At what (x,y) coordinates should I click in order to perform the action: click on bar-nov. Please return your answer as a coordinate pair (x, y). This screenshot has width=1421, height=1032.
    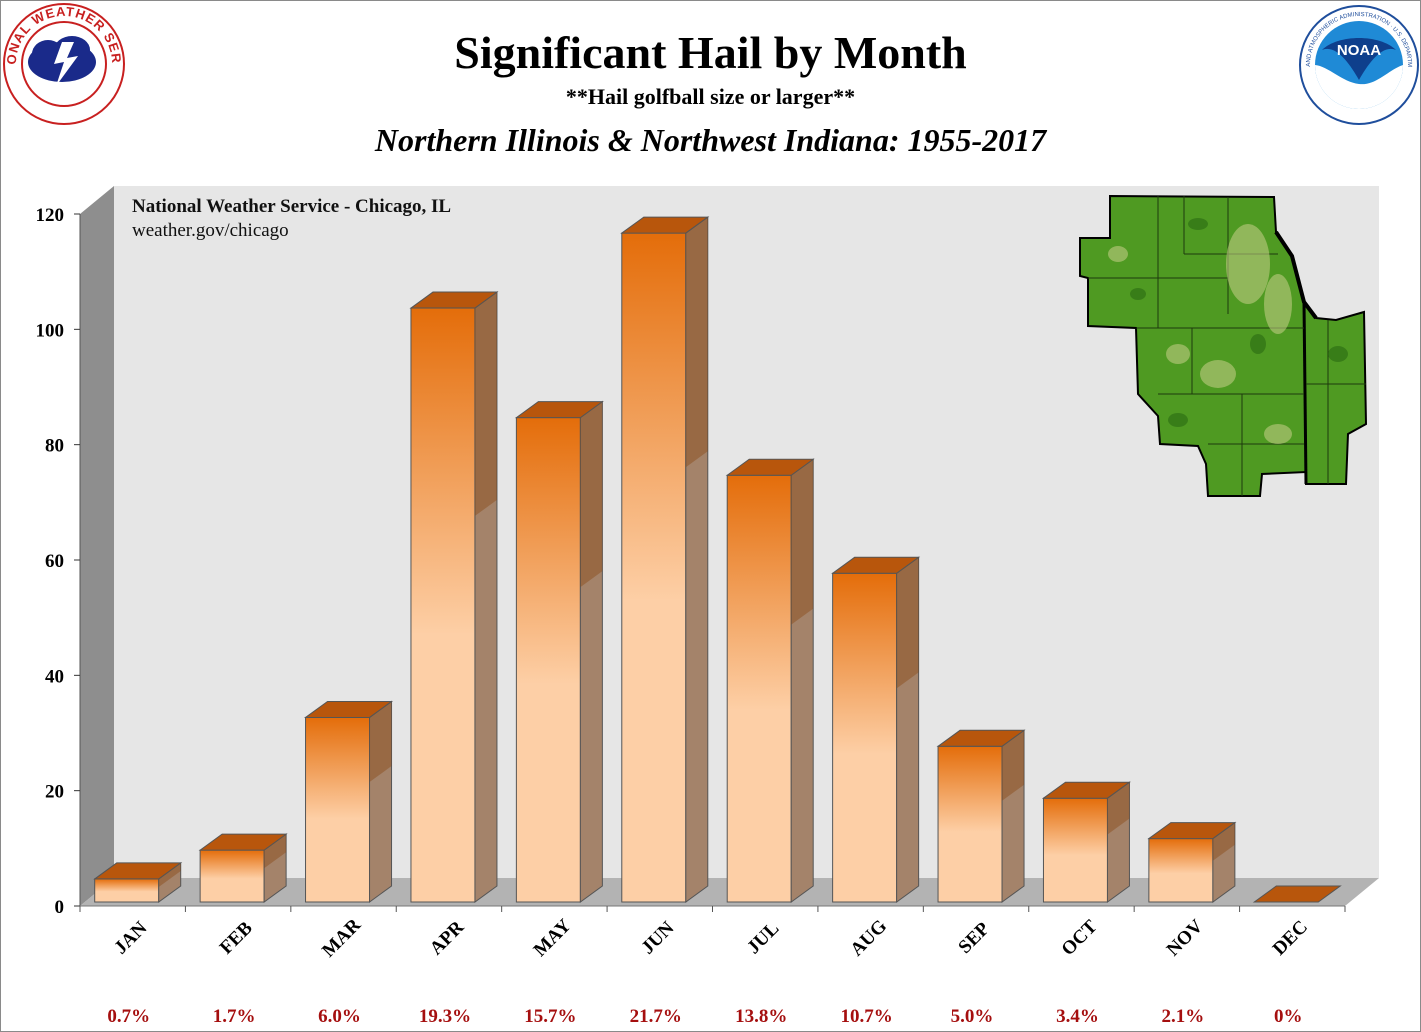
    Looking at the image, I should click on (1192, 862).